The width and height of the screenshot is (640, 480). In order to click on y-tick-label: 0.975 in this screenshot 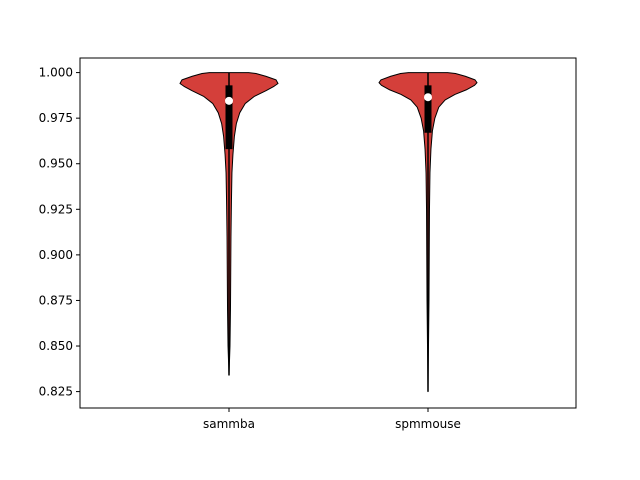, I will do `click(56, 118)`.